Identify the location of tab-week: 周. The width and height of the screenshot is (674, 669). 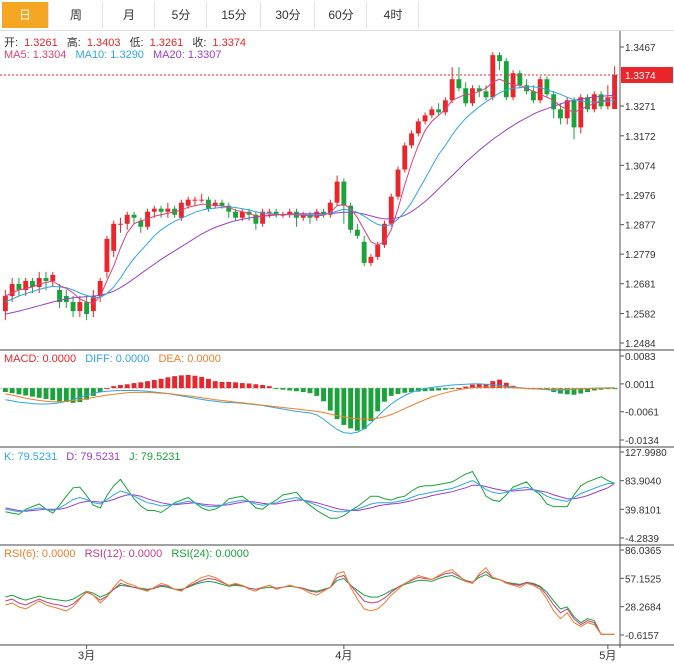
(76, 15).